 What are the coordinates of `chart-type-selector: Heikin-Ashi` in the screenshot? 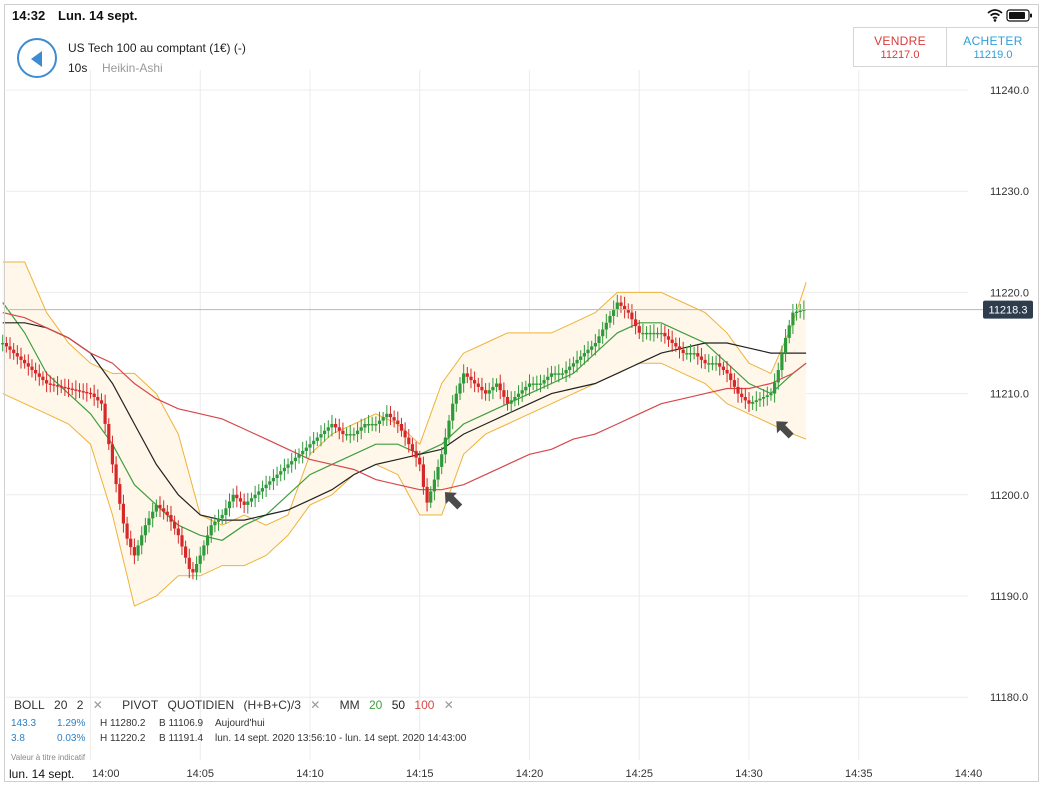 It's located at (132, 68).